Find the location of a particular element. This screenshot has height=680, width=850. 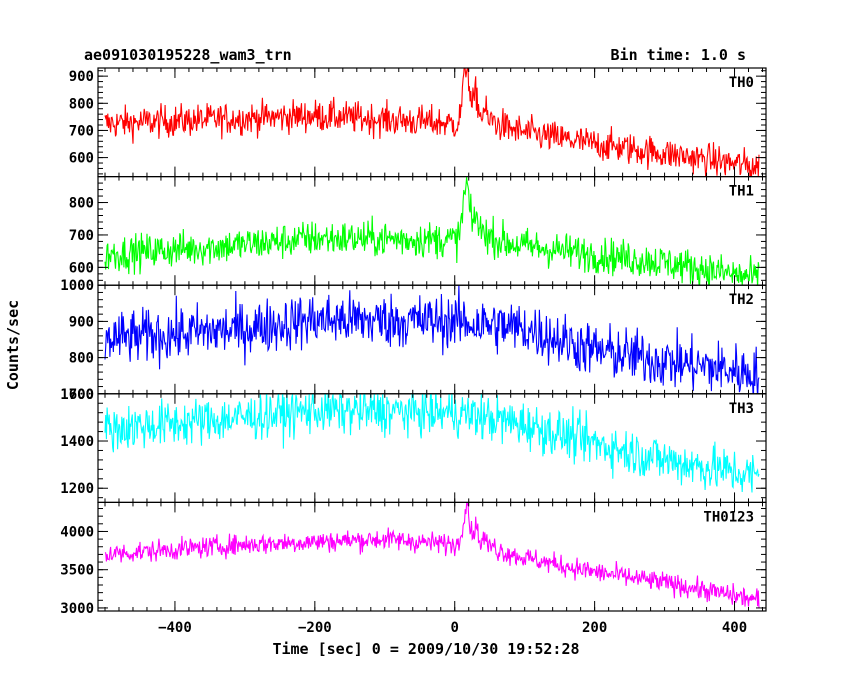

y-tick-label: 1200 is located at coordinates (77, 489).